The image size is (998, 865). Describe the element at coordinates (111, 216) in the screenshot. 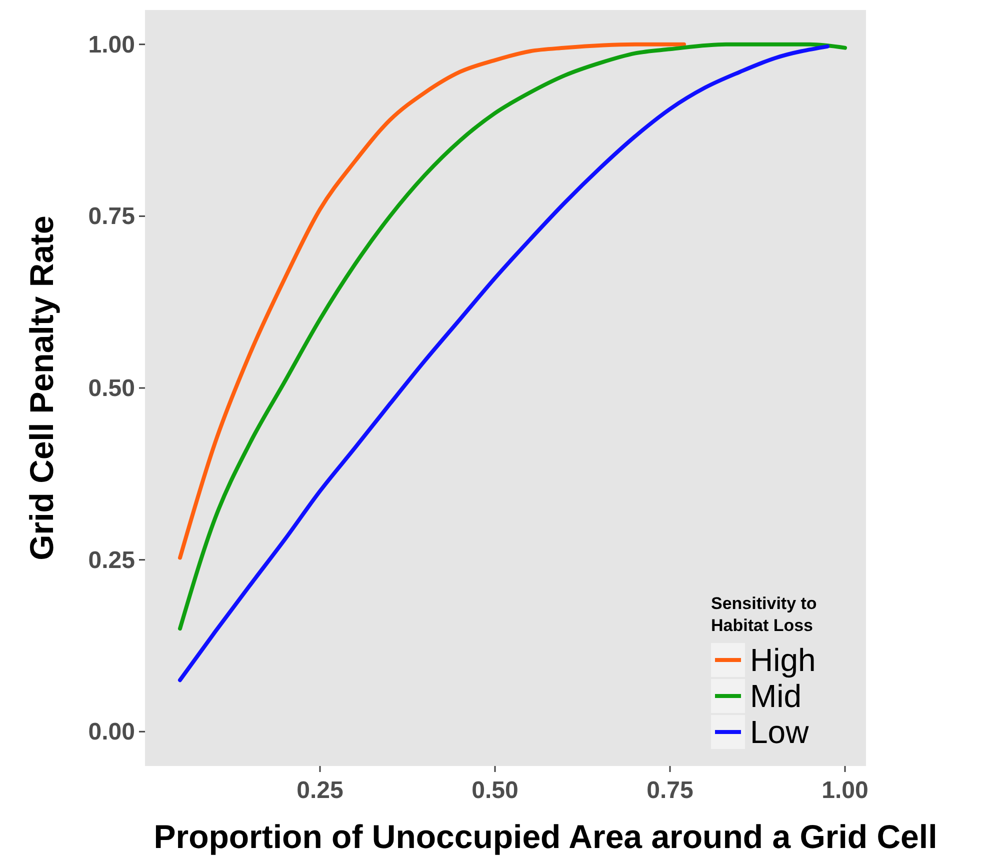

I see `y-tick-label: 0.75` at that location.